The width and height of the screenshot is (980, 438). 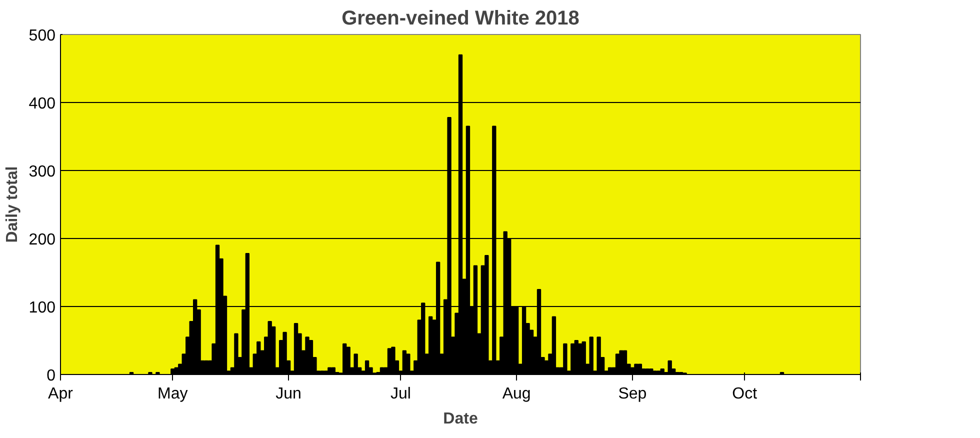 I want to click on x-tick-label: Apr, so click(x=61, y=394).